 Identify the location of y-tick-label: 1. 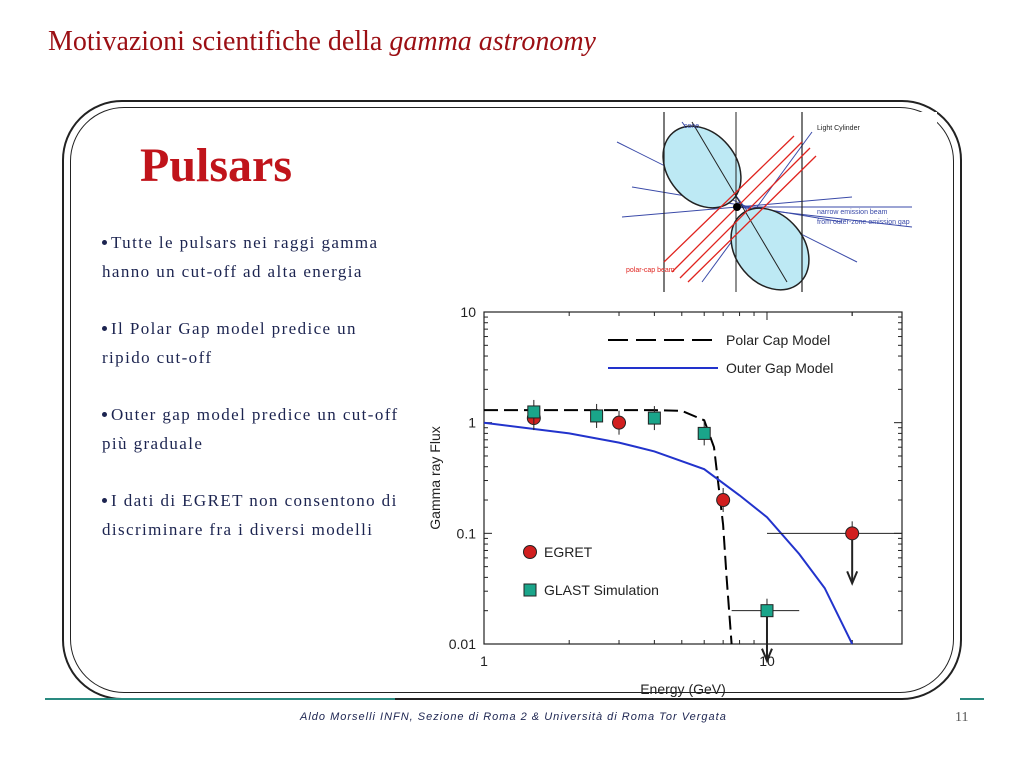
(472, 423).